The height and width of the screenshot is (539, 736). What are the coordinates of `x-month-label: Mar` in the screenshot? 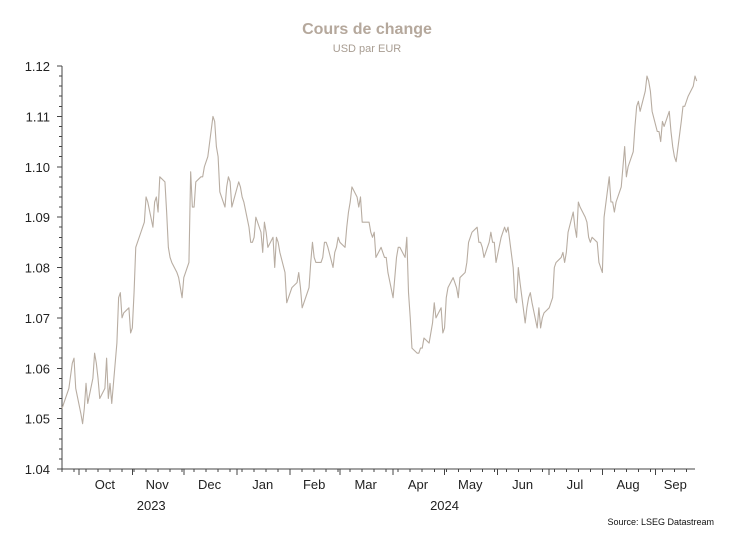 It's located at (365, 484).